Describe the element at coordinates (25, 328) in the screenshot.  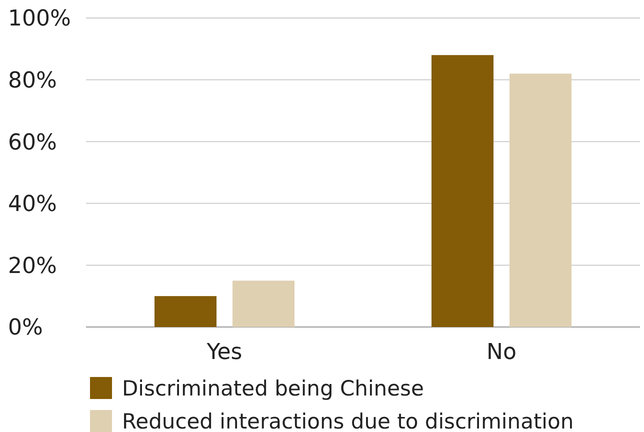
I see `y-tick-label: 0%` at that location.